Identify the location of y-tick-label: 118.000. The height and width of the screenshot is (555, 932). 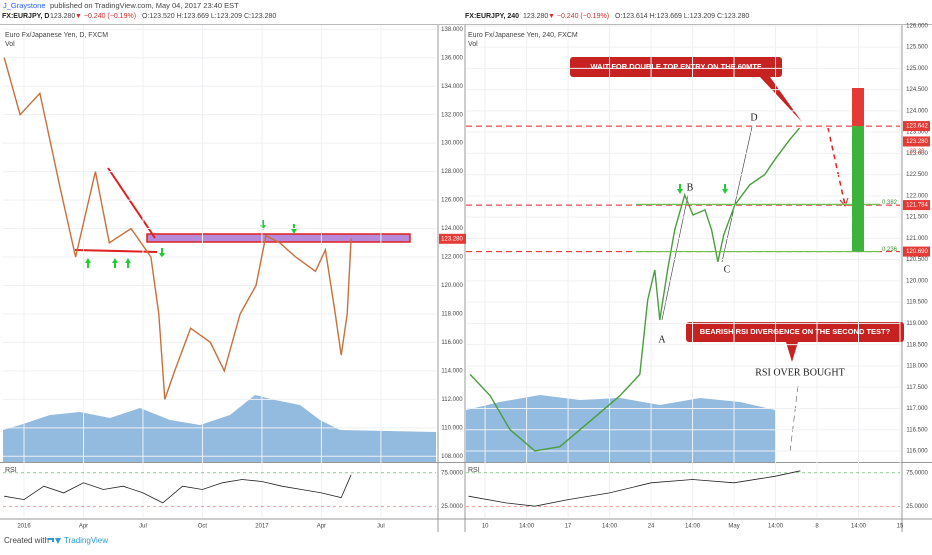
(452, 315).